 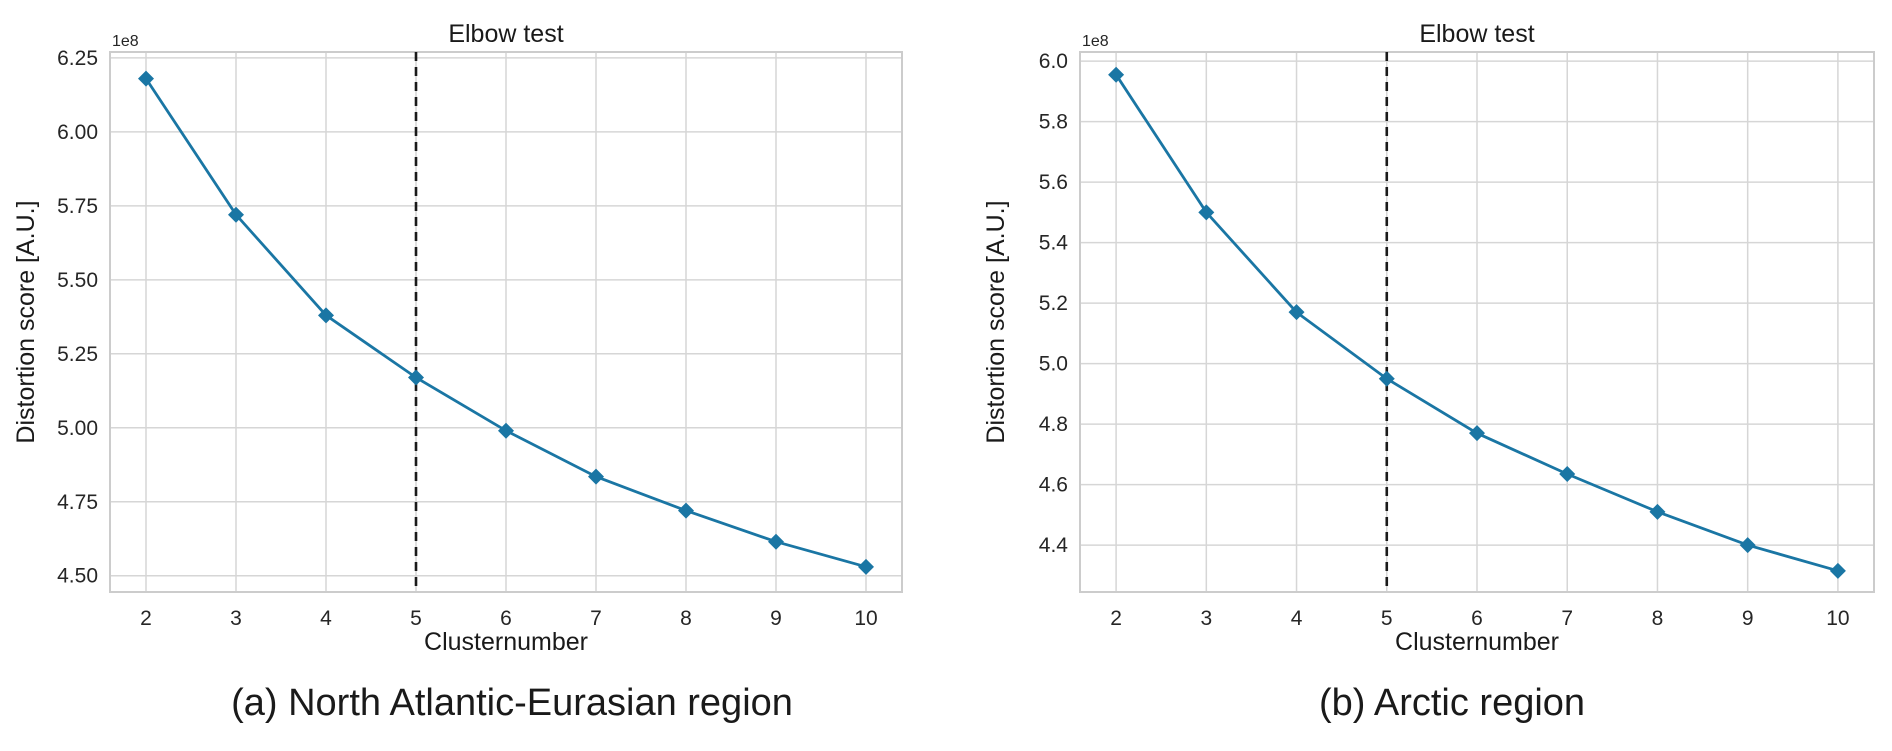 What do you see at coordinates (77, 502) in the screenshot?
I see `y-tick-label: 4.75` at bounding box center [77, 502].